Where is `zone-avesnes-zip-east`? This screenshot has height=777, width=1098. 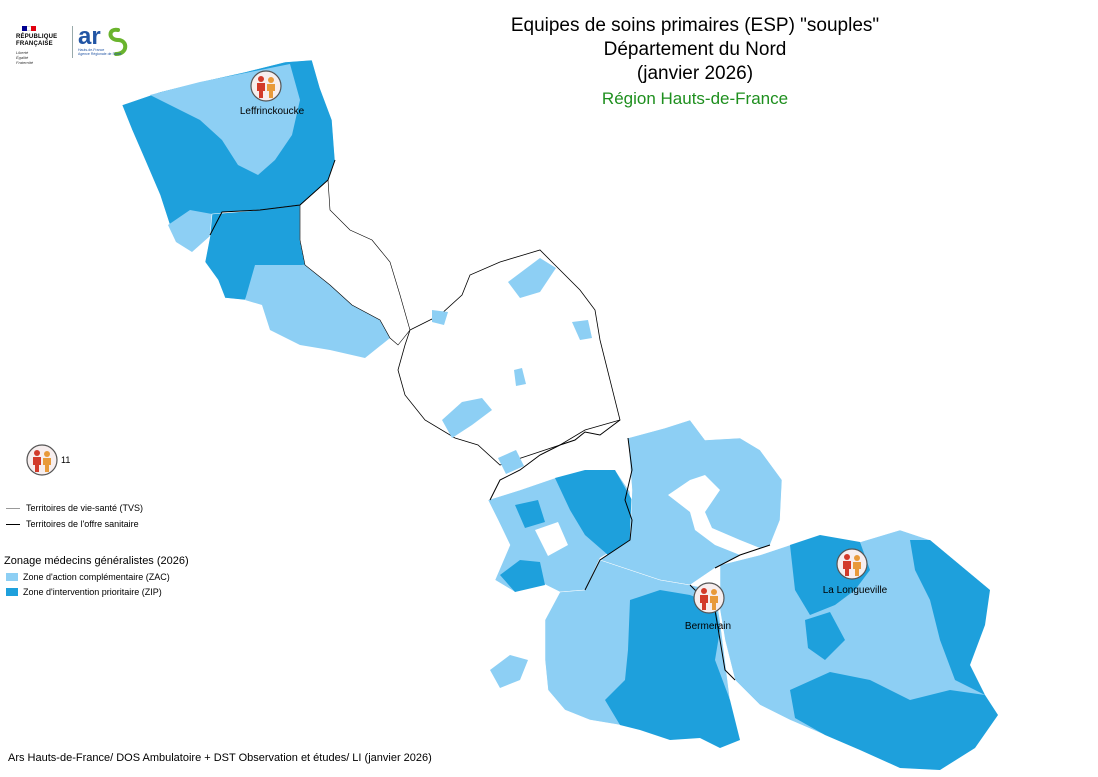 zone-avesnes-zip-east is located at coordinates (950, 617).